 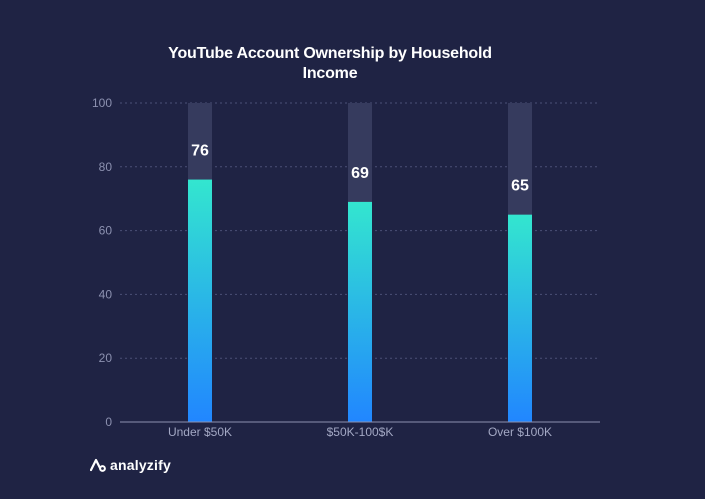 What do you see at coordinates (200, 432) in the screenshot?
I see `x-category-label: Under $50K` at bounding box center [200, 432].